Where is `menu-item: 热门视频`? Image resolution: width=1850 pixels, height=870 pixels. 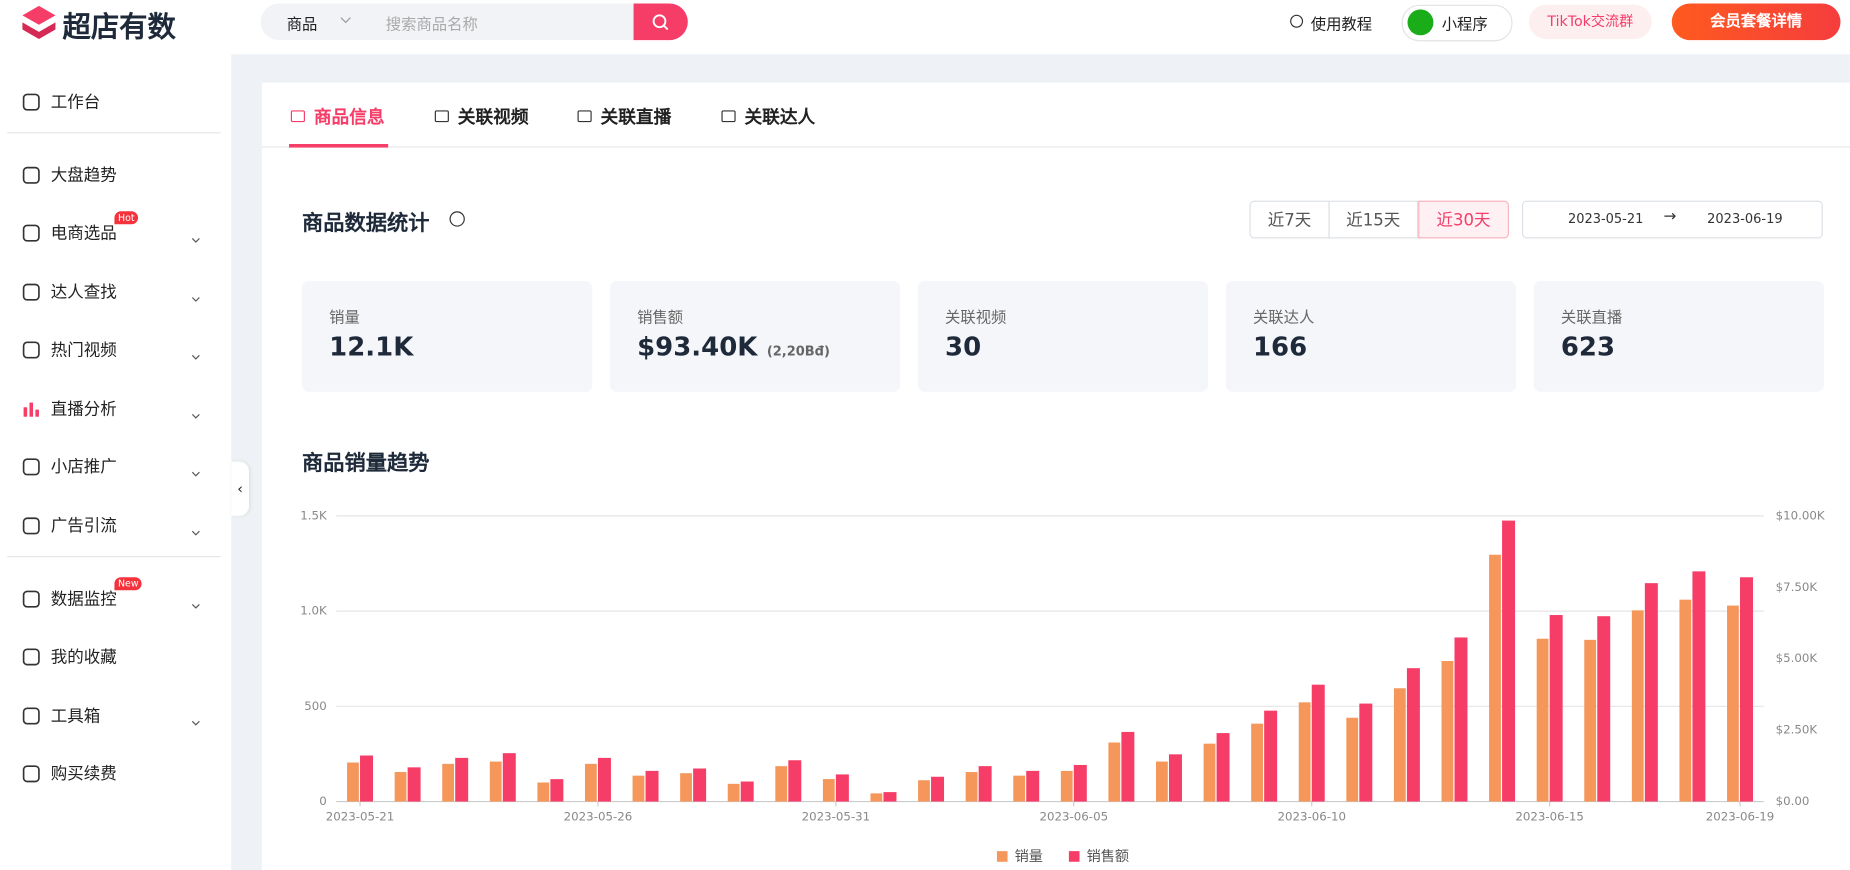
menu-item: 热门视频 is located at coordinates (69, 349).